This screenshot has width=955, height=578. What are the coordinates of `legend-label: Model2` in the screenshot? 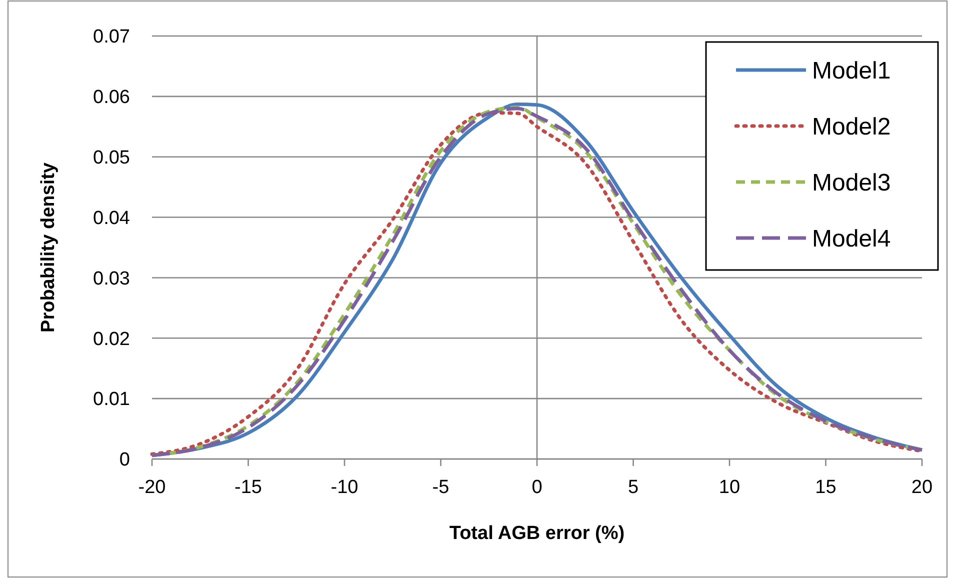 It's located at (851, 126).